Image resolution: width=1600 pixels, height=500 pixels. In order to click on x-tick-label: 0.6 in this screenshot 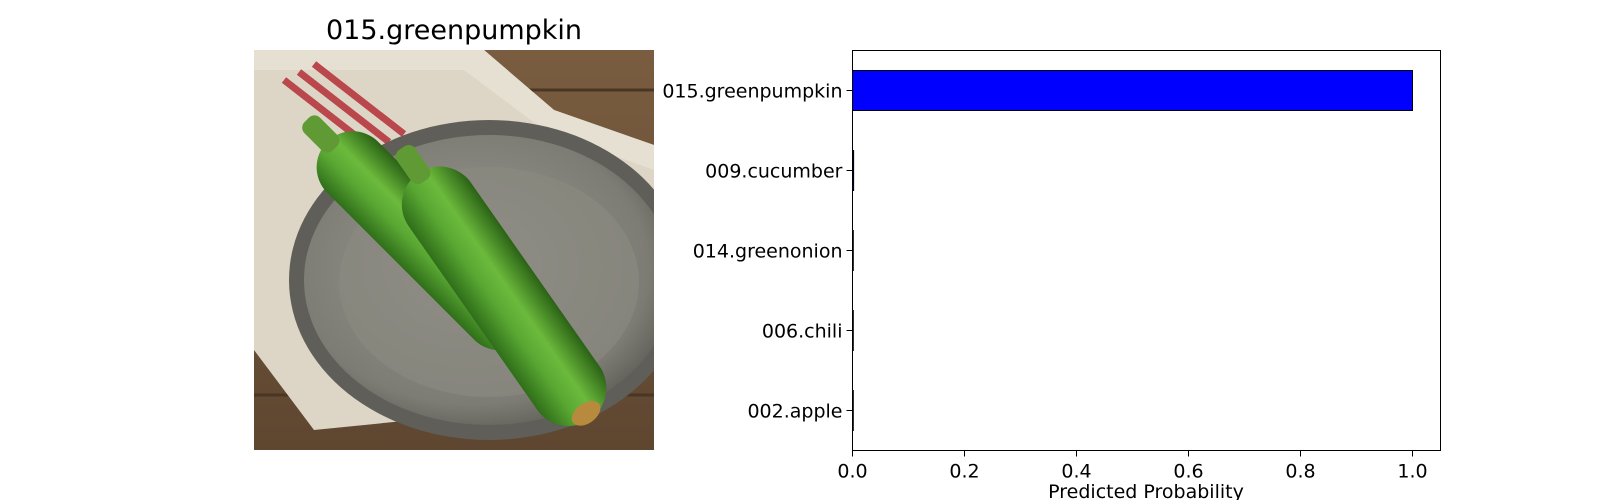, I will do `click(1188, 472)`.